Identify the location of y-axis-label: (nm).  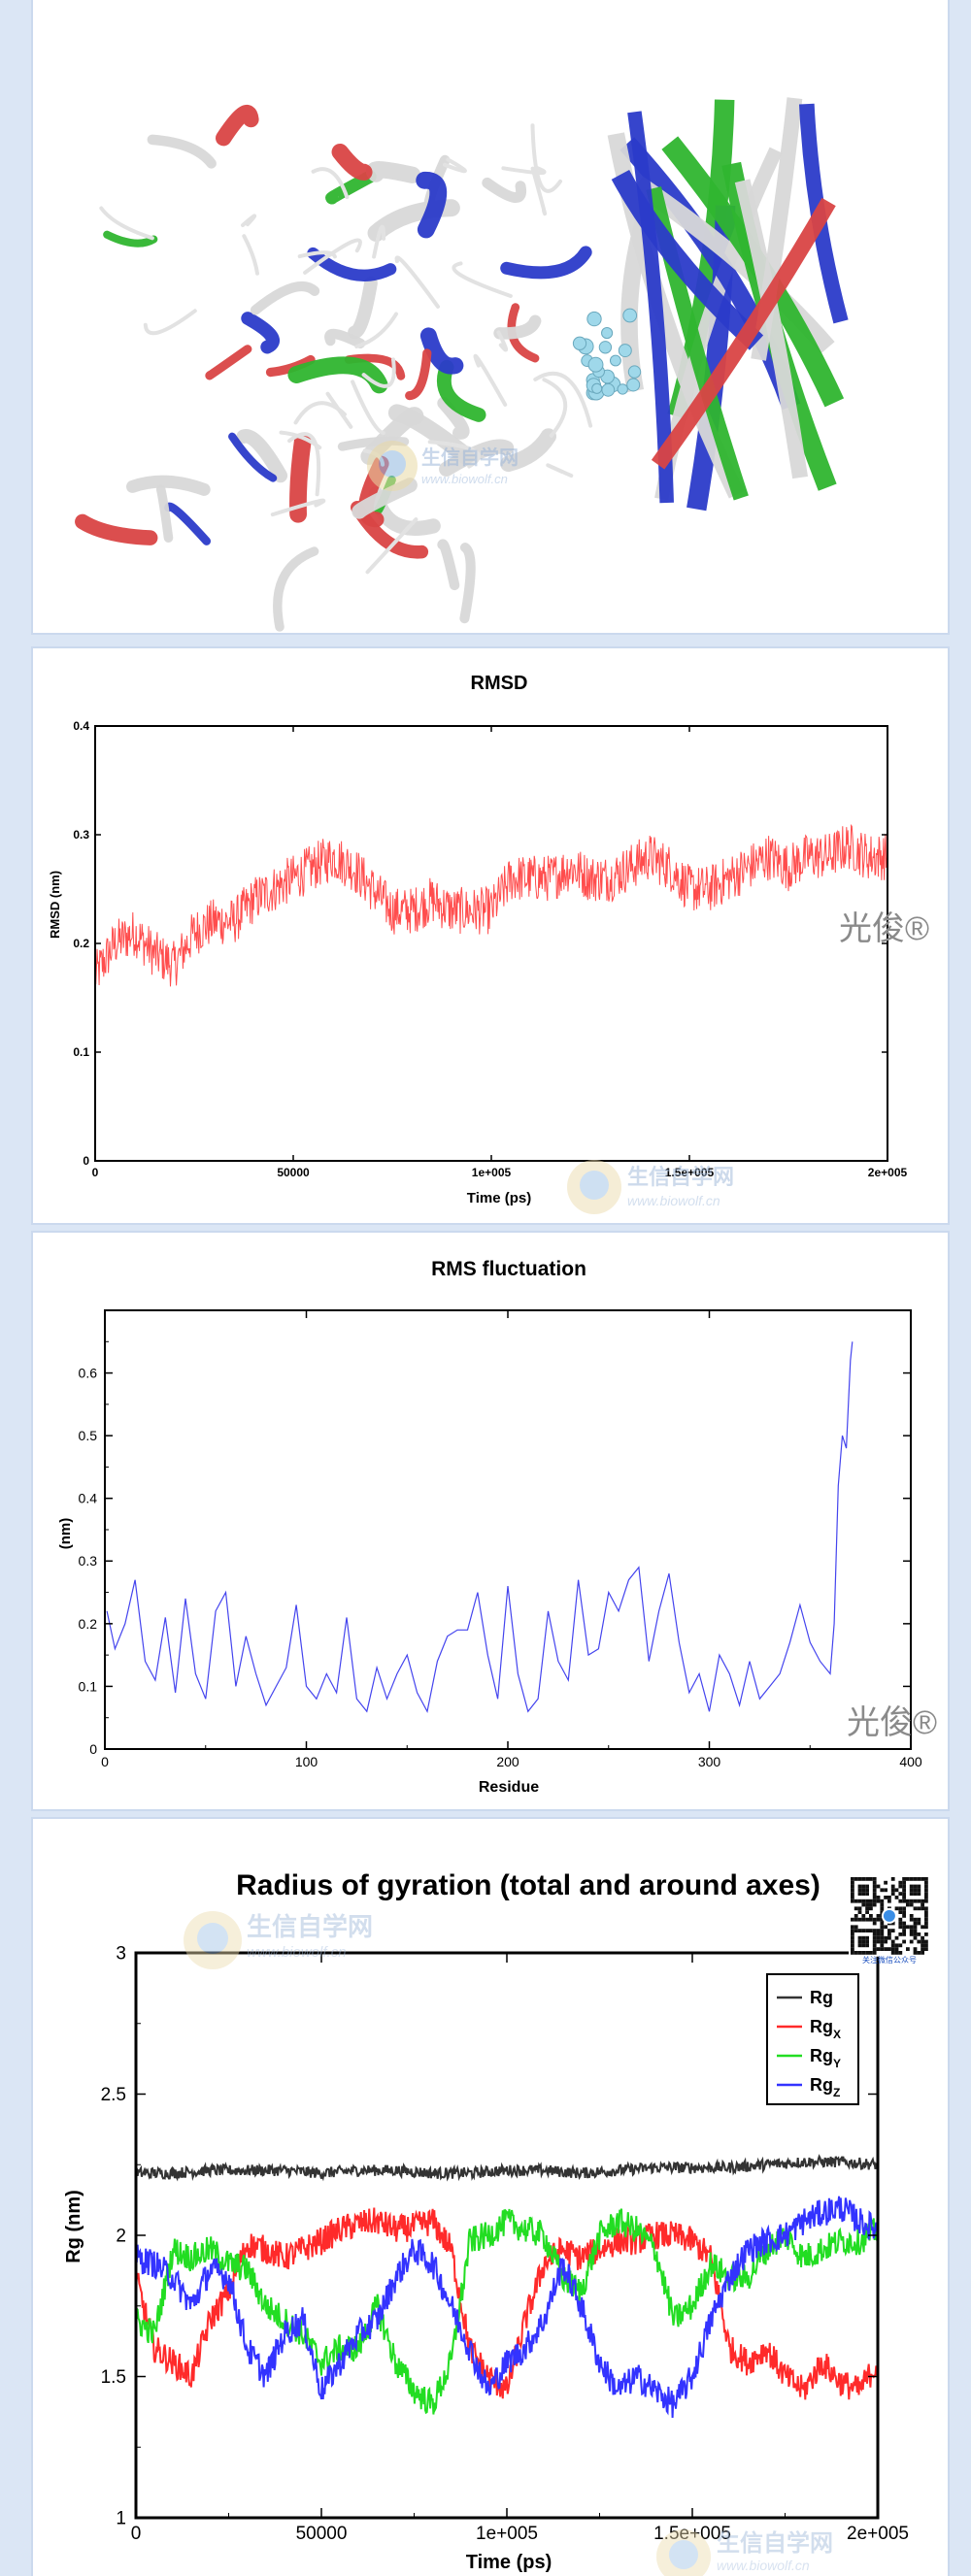
(65, 1534).